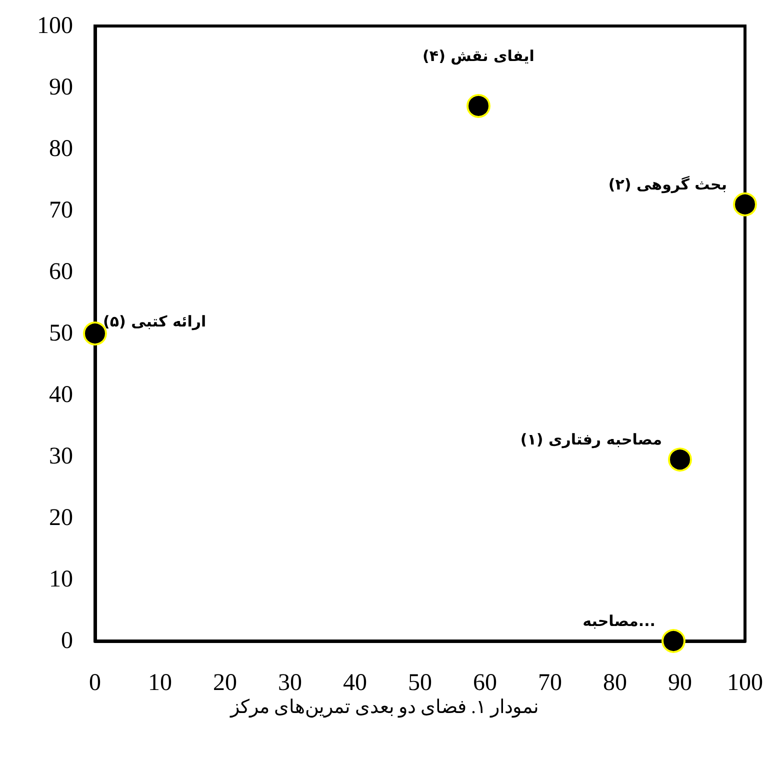 The width and height of the screenshot is (769, 758). Describe the element at coordinates (591, 439) in the screenshot. I see `annotation: مصاحبه رفتاری (۱)` at that location.